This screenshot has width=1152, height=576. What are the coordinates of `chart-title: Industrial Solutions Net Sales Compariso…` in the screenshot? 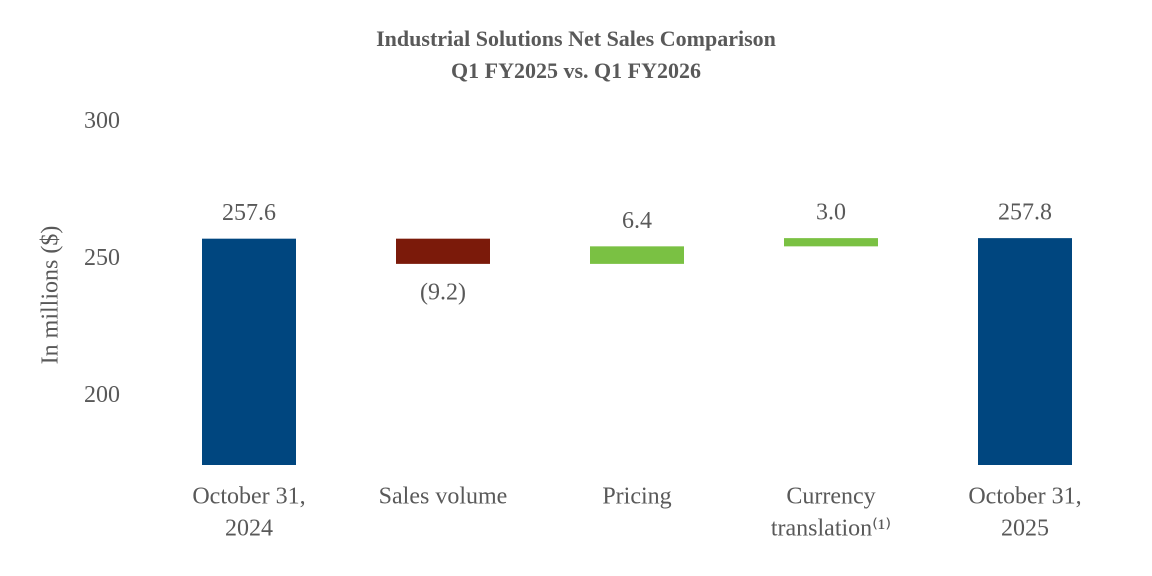 It's located at (576, 38).